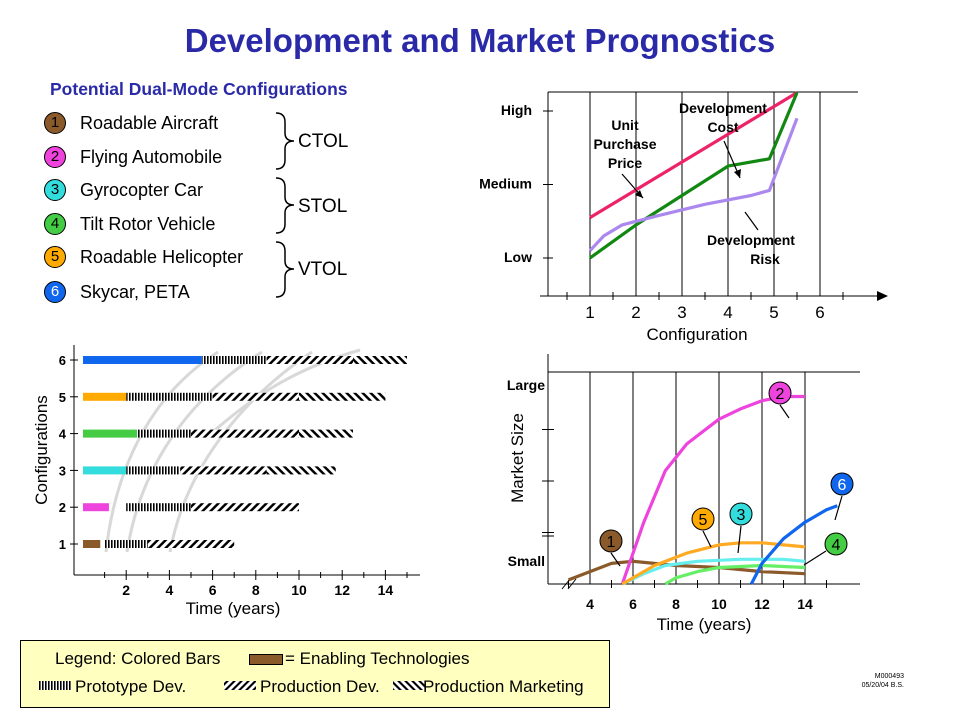 This screenshot has height=720, width=960. What do you see at coordinates (135, 291) in the screenshot?
I see `config-name: Skycar, PETA` at bounding box center [135, 291].